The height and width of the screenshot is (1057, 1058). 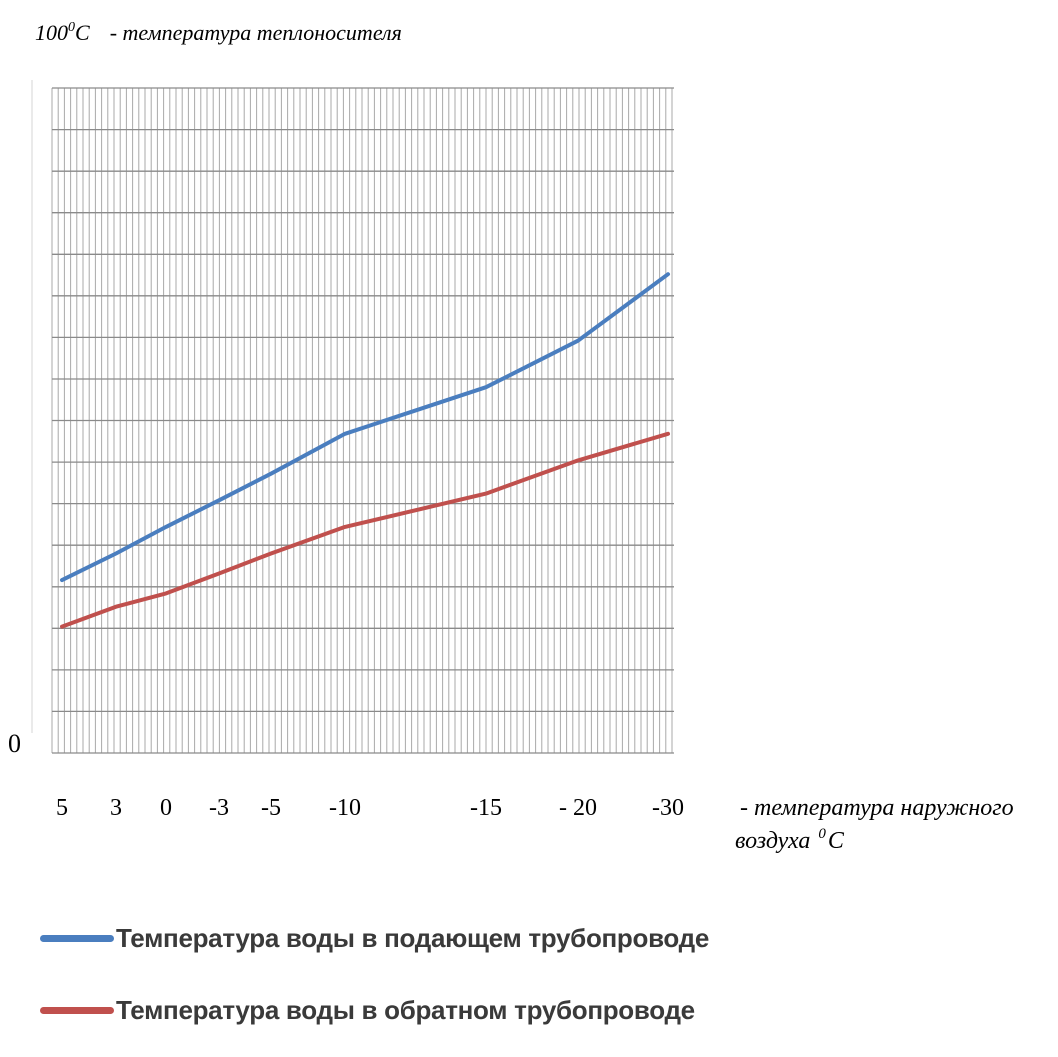 What do you see at coordinates (62, 808) in the screenshot?
I see `x-tick-label: 5` at bounding box center [62, 808].